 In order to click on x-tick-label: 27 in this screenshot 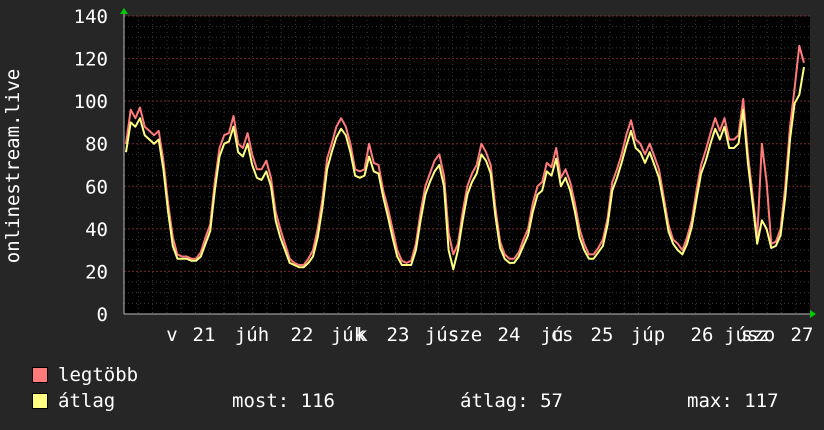, I will do `click(802, 335)`.